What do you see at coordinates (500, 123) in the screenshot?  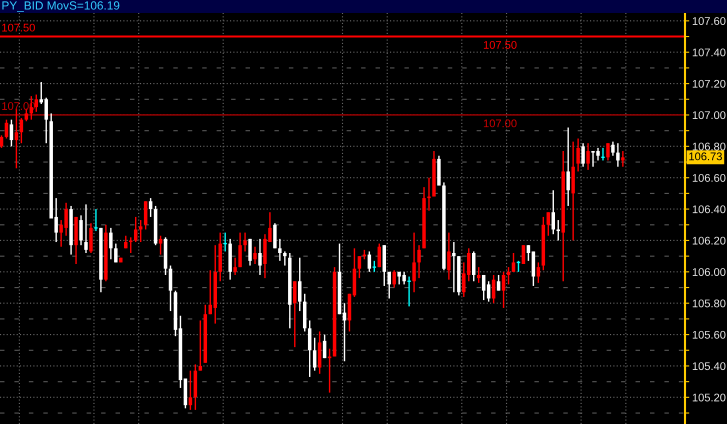 I see `ref-line-label: 107.00` at bounding box center [500, 123].